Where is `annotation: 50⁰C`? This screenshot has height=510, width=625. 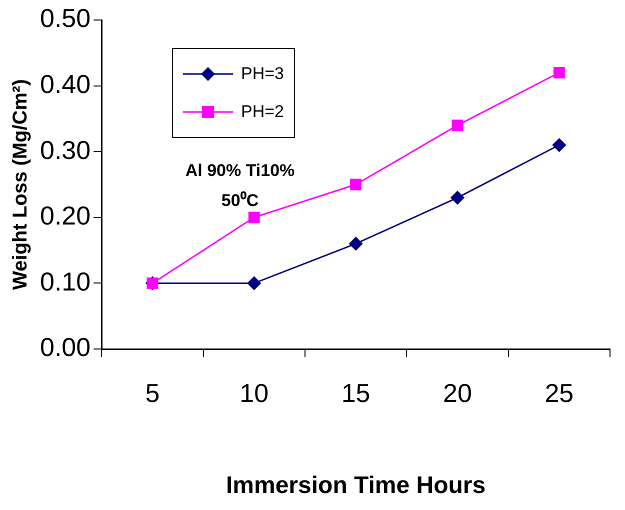
annotation: 50⁰C is located at coordinates (240, 200).